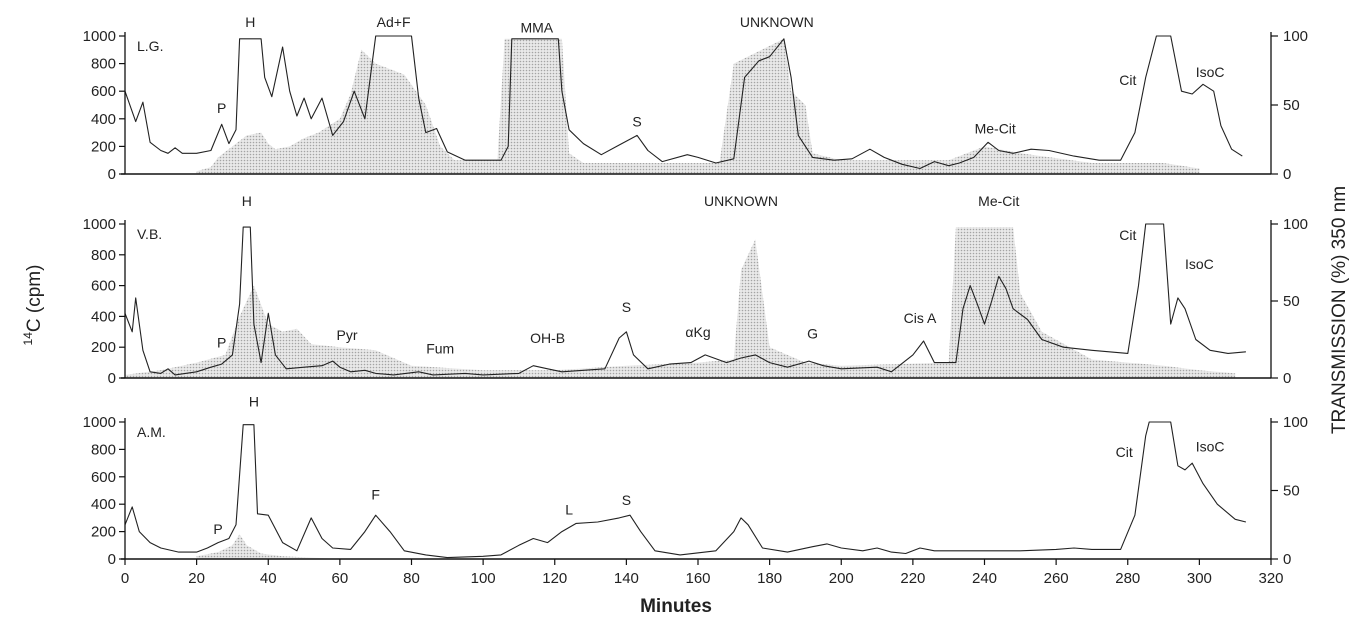 This screenshot has width=1355, height=622. Describe the element at coordinates (375, 495) in the screenshot. I see `peak-label: F` at that location.